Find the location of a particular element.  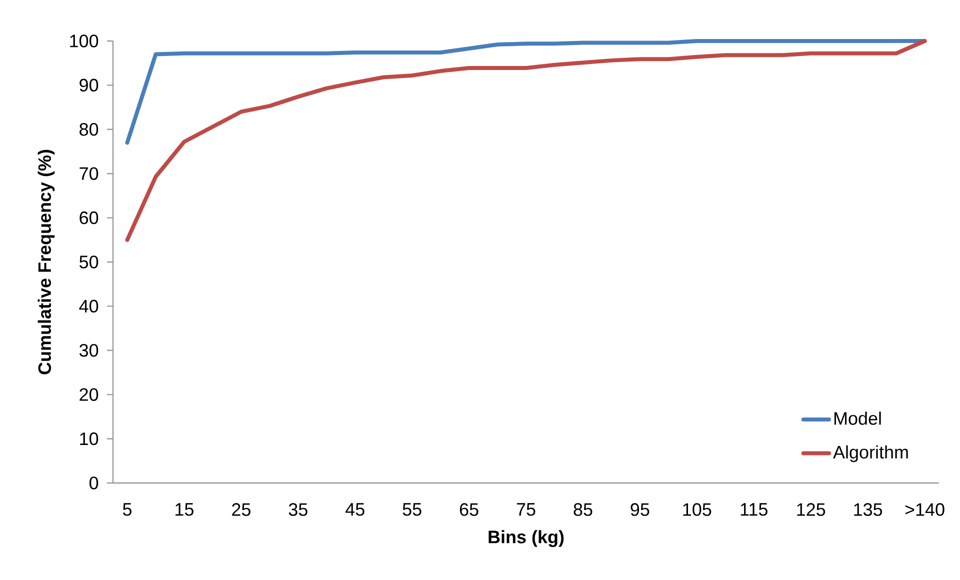

legend-label: Model is located at coordinates (857, 418).